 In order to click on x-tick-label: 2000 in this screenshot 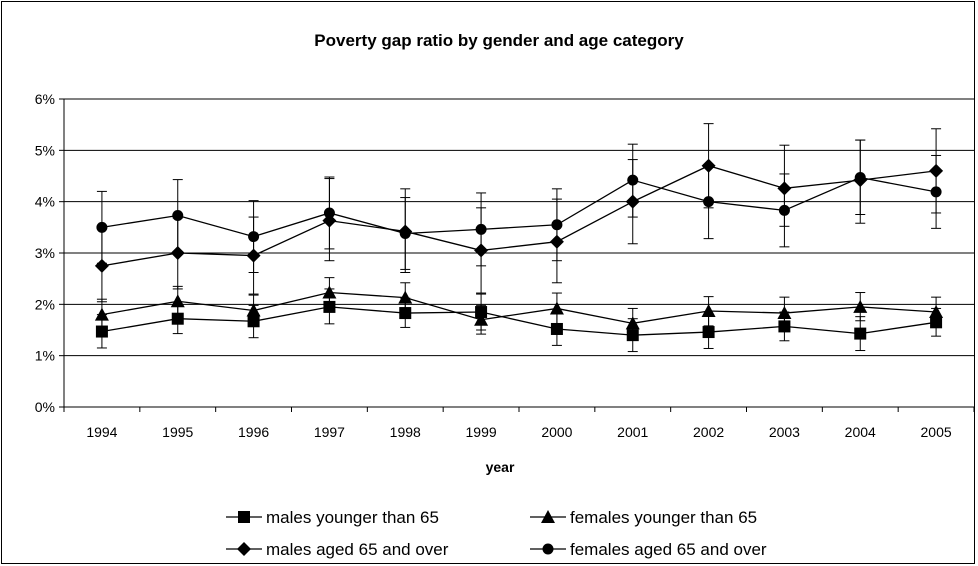, I will do `click(556, 432)`.